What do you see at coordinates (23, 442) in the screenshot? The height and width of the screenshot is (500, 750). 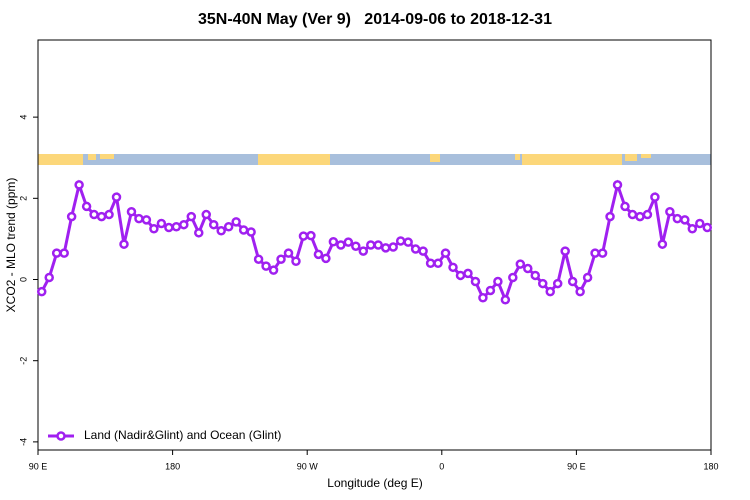 I see `y-tick-label: -4` at bounding box center [23, 442].